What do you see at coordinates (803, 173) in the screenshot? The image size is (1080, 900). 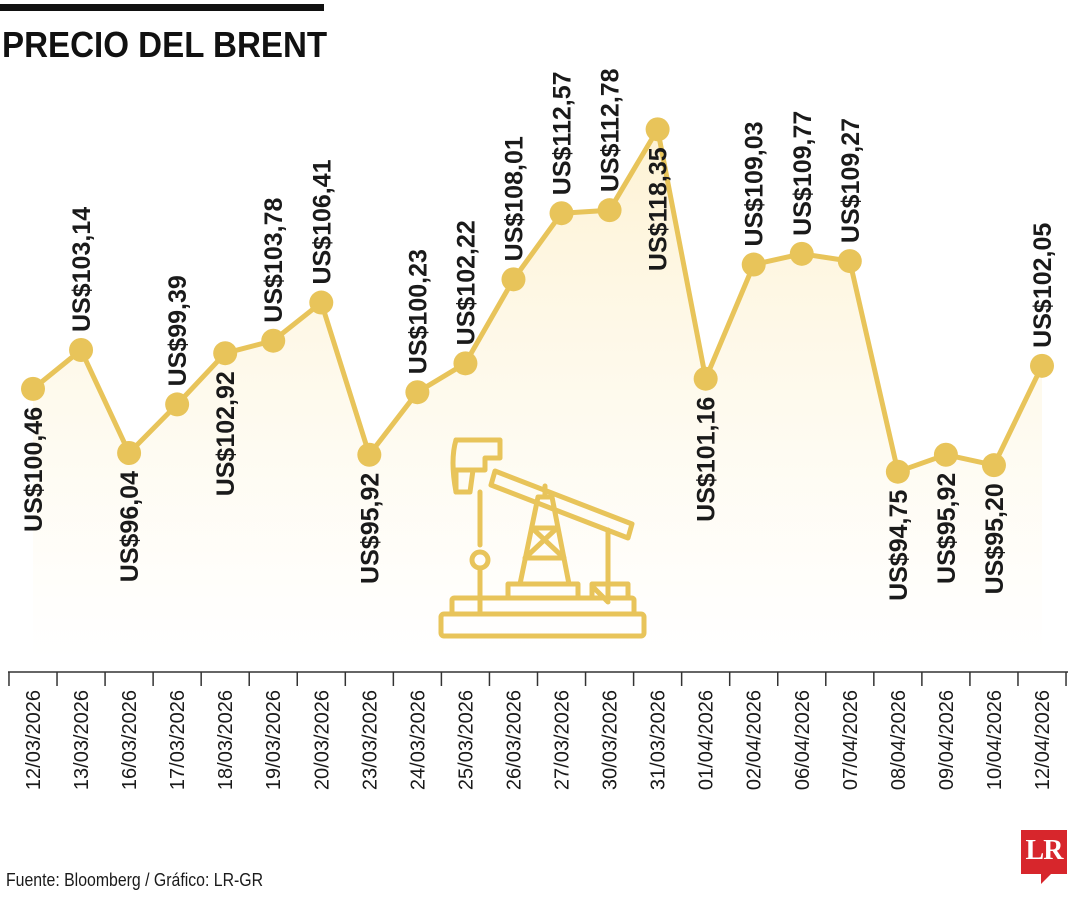 I see `value-label: US$109,77` at bounding box center [803, 173].